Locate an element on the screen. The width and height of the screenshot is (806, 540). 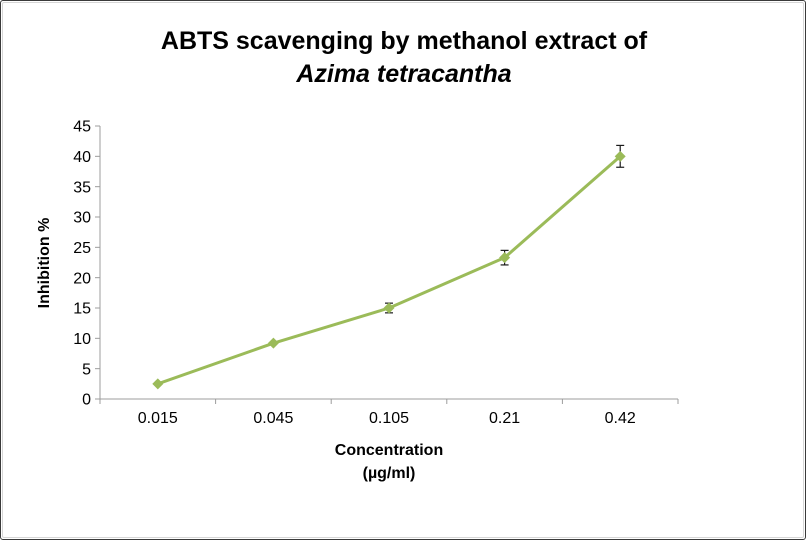
x-category-label: 0.21 is located at coordinates (504, 418).